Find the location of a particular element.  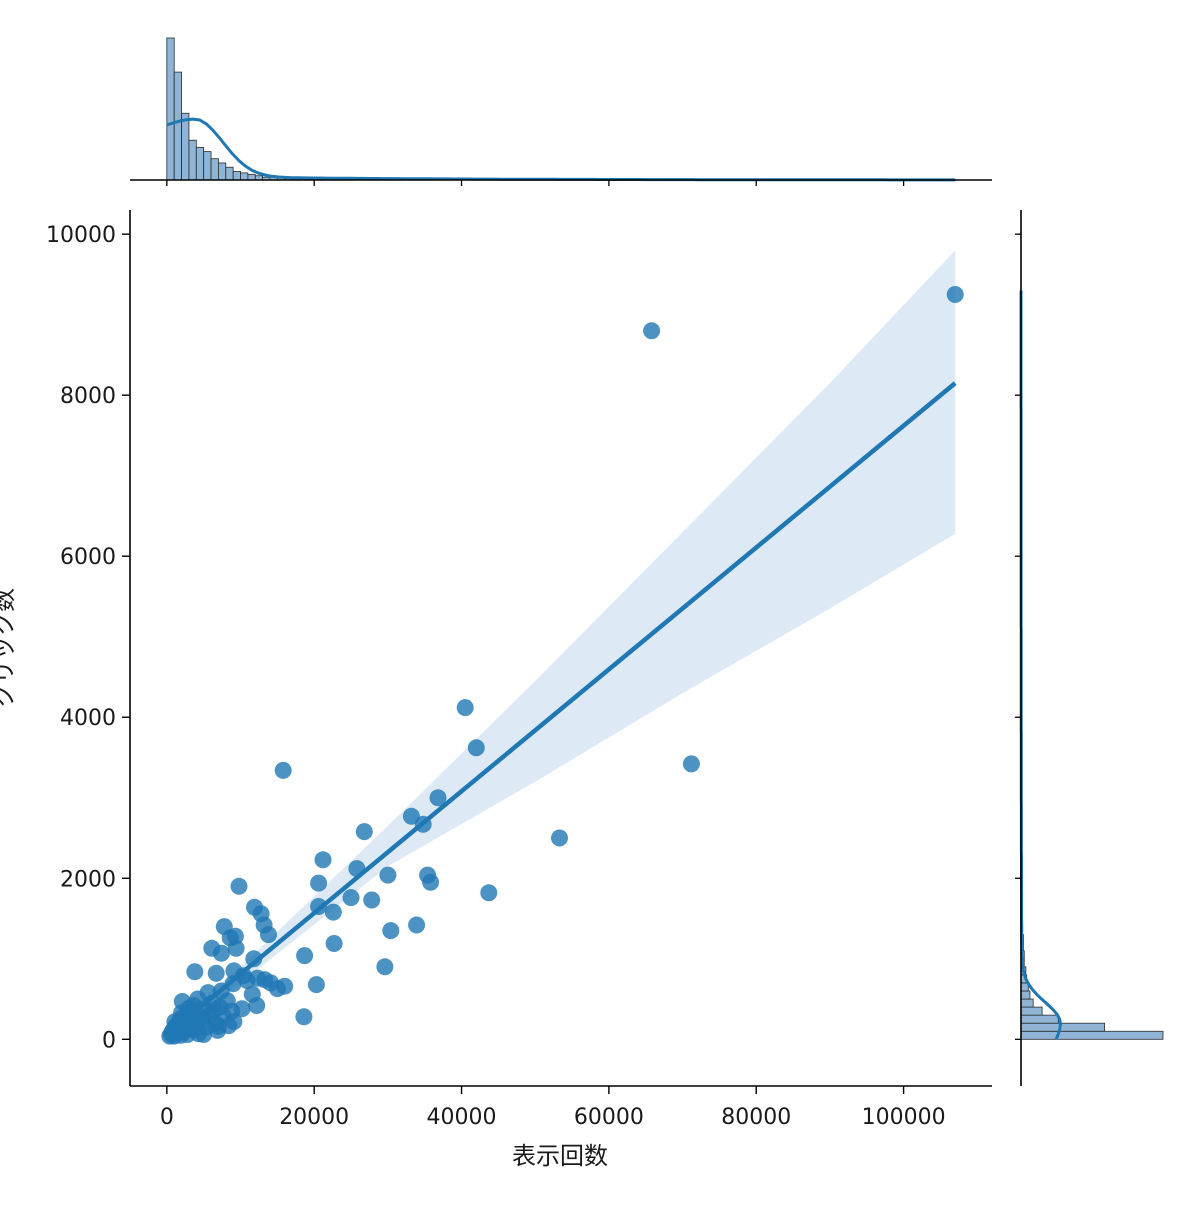

x-tick-label: 80000 is located at coordinates (756, 1117).